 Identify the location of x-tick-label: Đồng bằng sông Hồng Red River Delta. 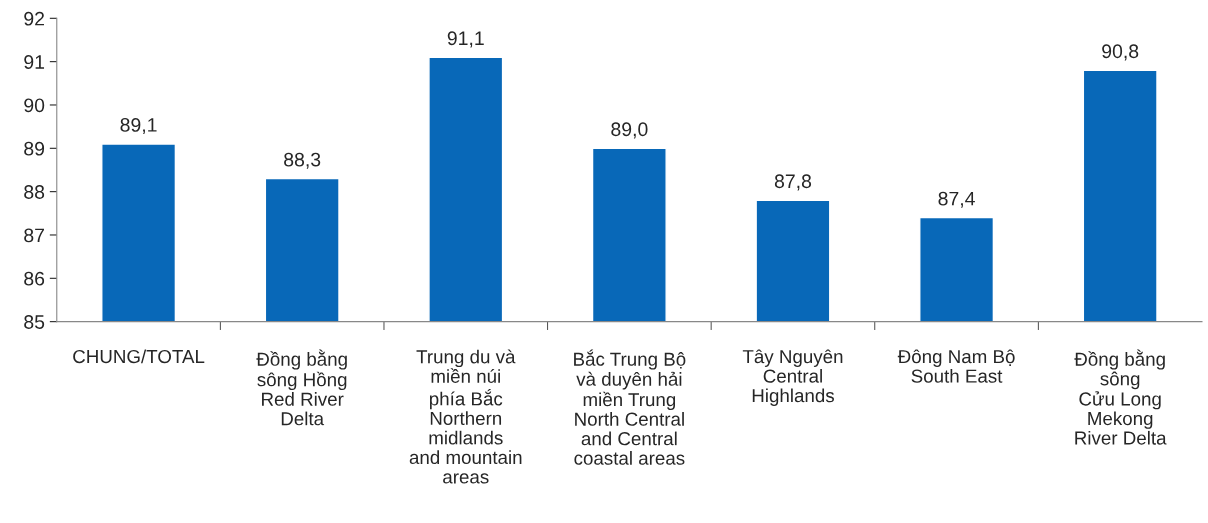
(301, 387).